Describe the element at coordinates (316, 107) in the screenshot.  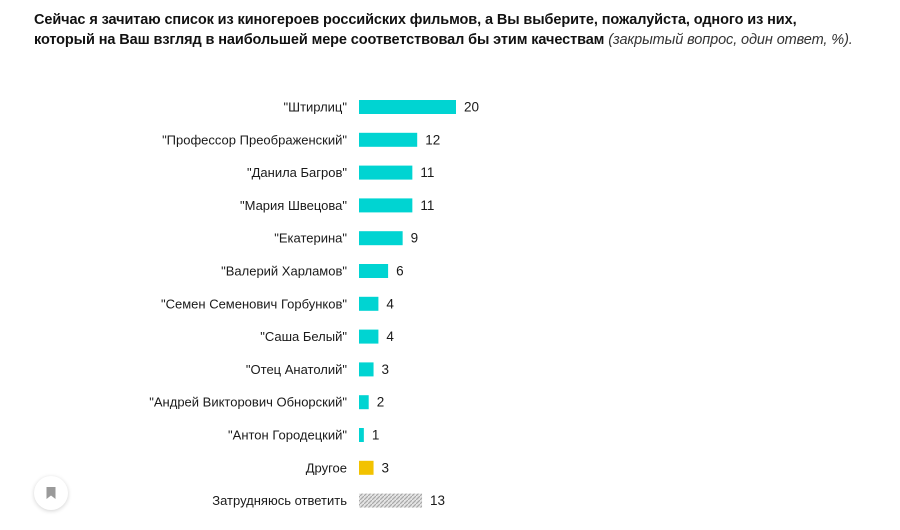
I see `category-label: "Штирлиц"` at that location.